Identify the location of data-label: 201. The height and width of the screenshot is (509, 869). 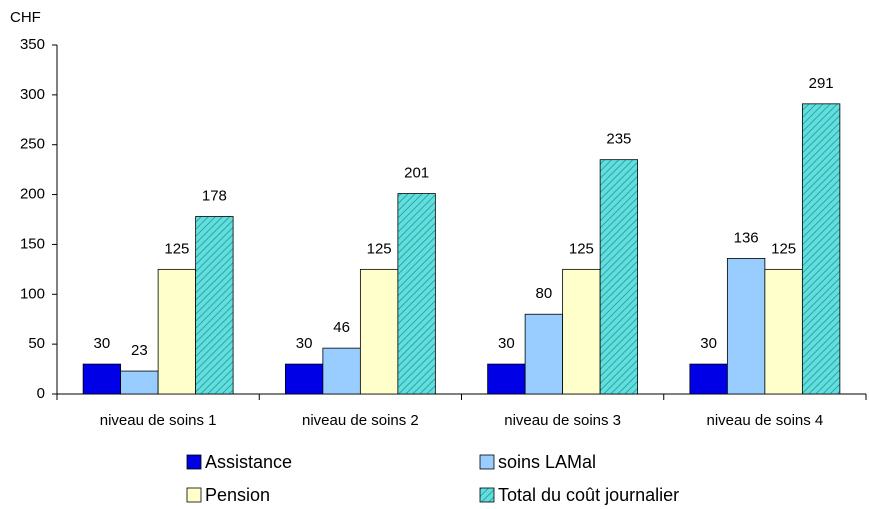
(416, 173).